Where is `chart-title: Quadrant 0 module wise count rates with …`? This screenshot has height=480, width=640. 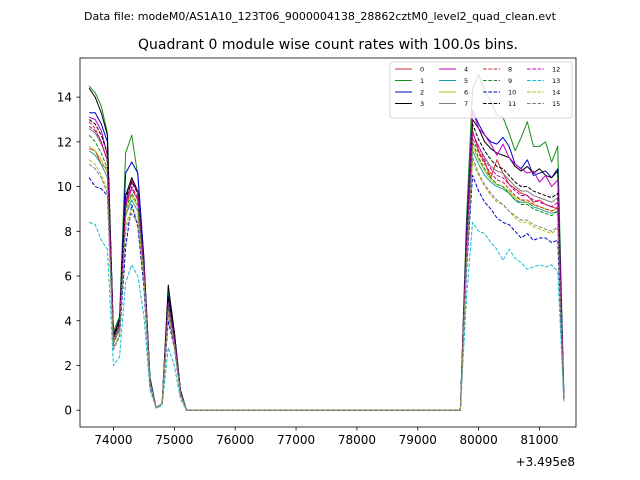 chart-title: Quadrant 0 module wise count rates with … is located at coordinates (328, 45).